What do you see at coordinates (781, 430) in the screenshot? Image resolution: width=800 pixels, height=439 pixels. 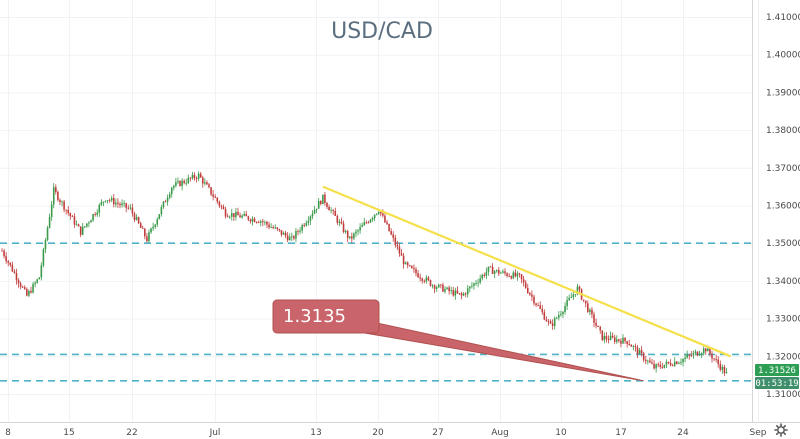 I see `gear-icon` at bounding box center [781, 430].